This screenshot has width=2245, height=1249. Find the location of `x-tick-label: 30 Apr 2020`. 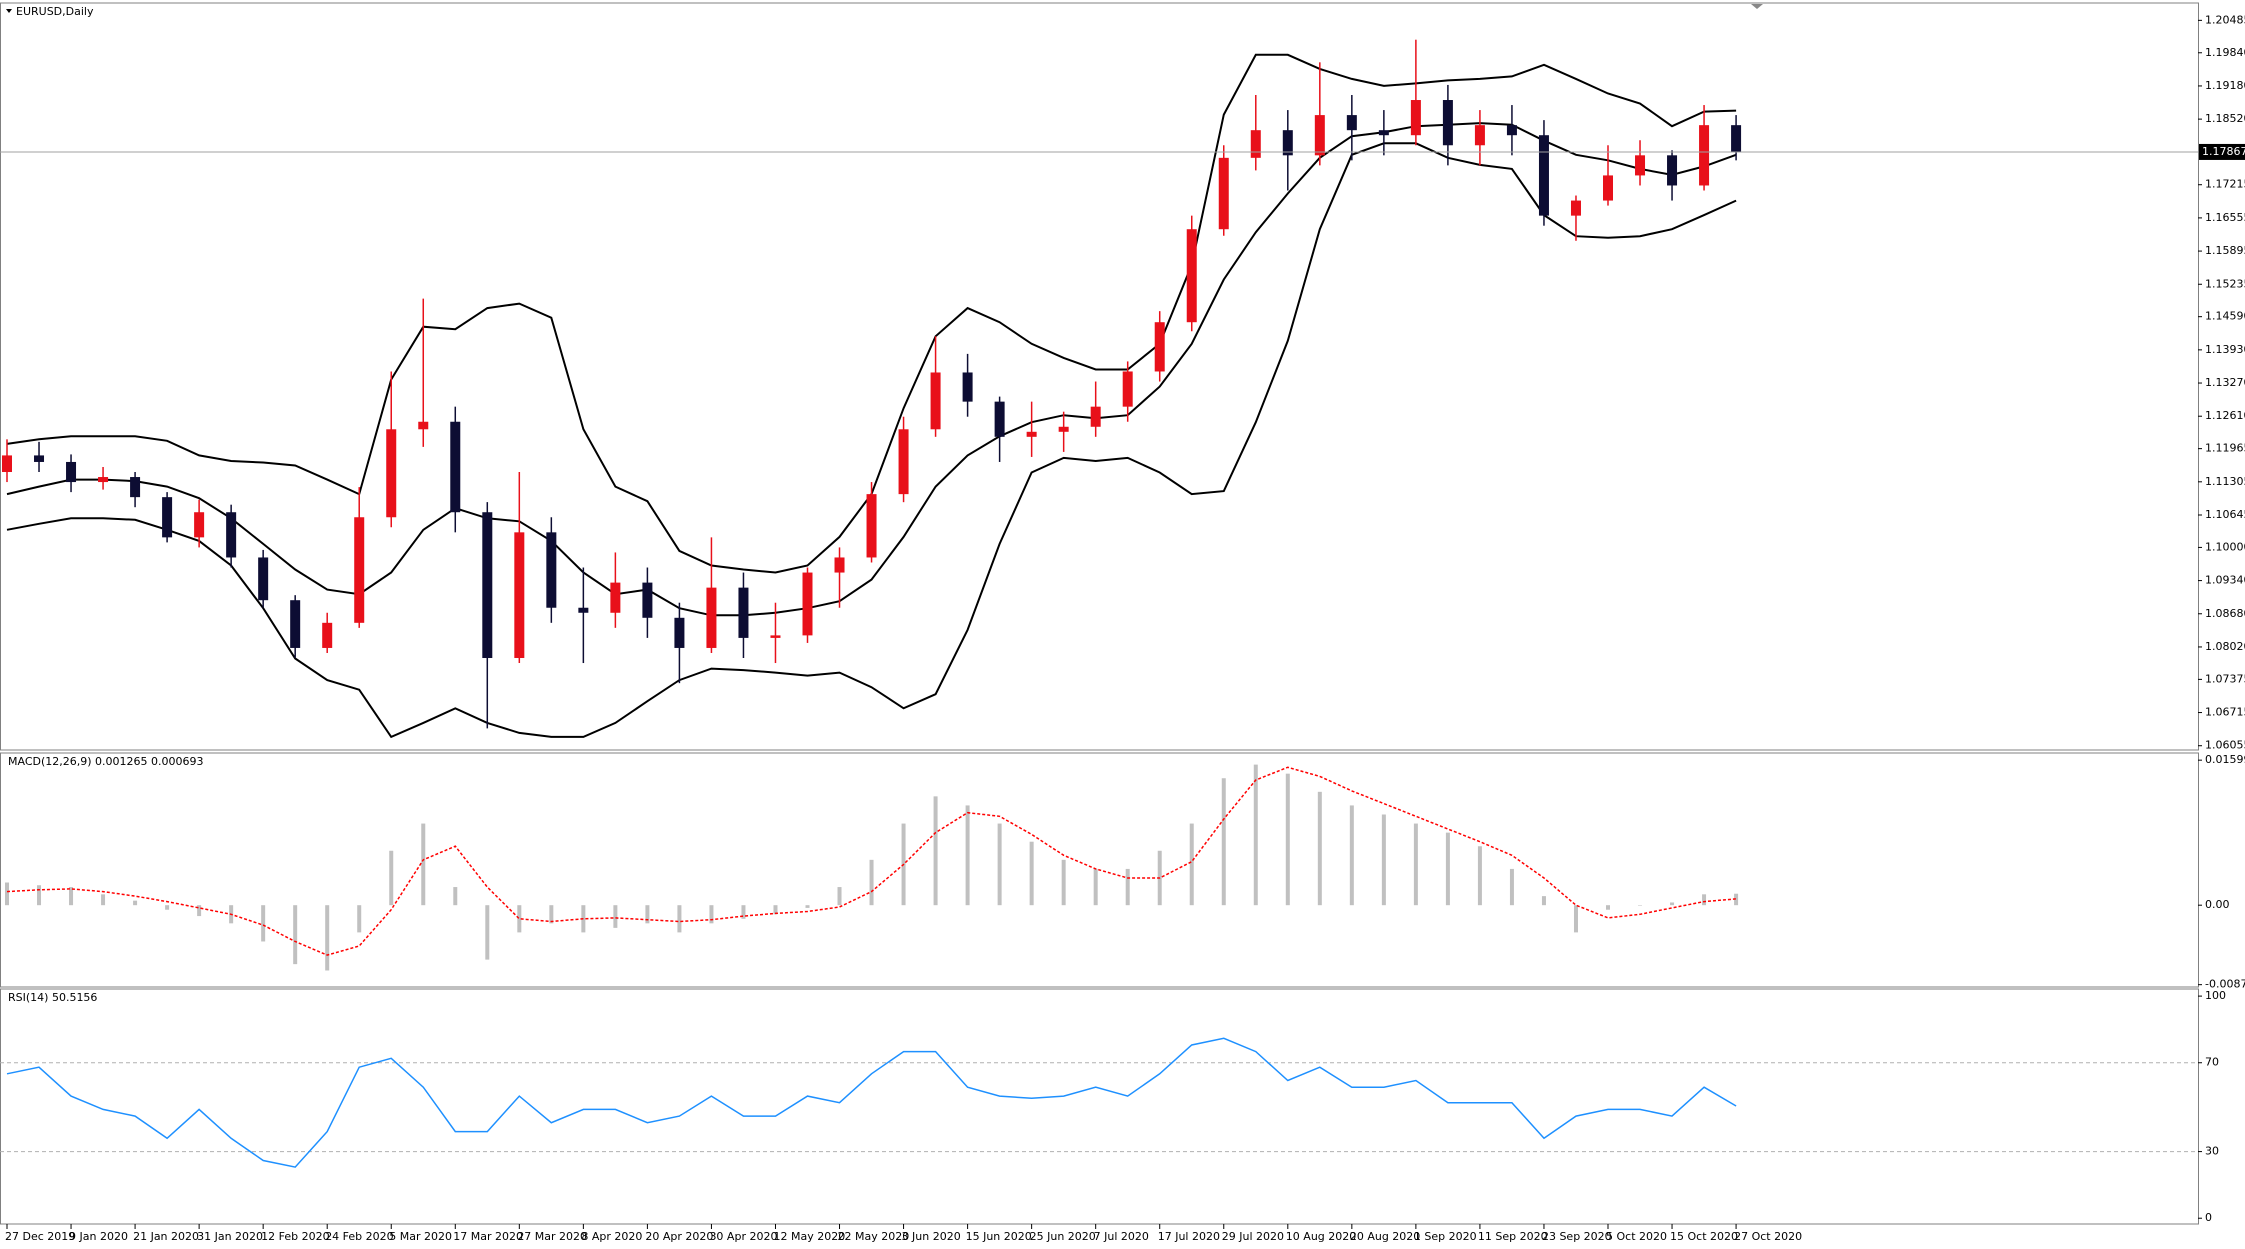

x-tick-label: 30 Apr 2020 is located at coordinates (743, 1236).